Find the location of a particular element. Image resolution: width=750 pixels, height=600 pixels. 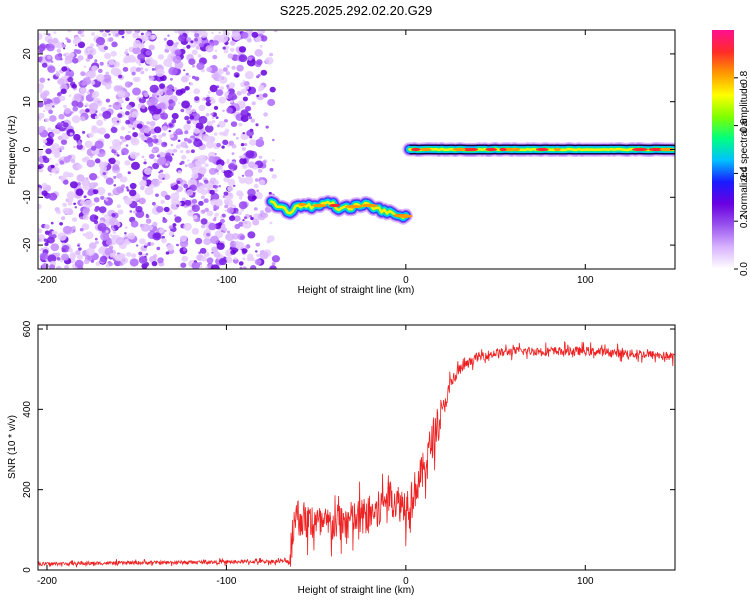

colorbar-label: Normalized spectral amplitude is located at coordinates (744, 149).